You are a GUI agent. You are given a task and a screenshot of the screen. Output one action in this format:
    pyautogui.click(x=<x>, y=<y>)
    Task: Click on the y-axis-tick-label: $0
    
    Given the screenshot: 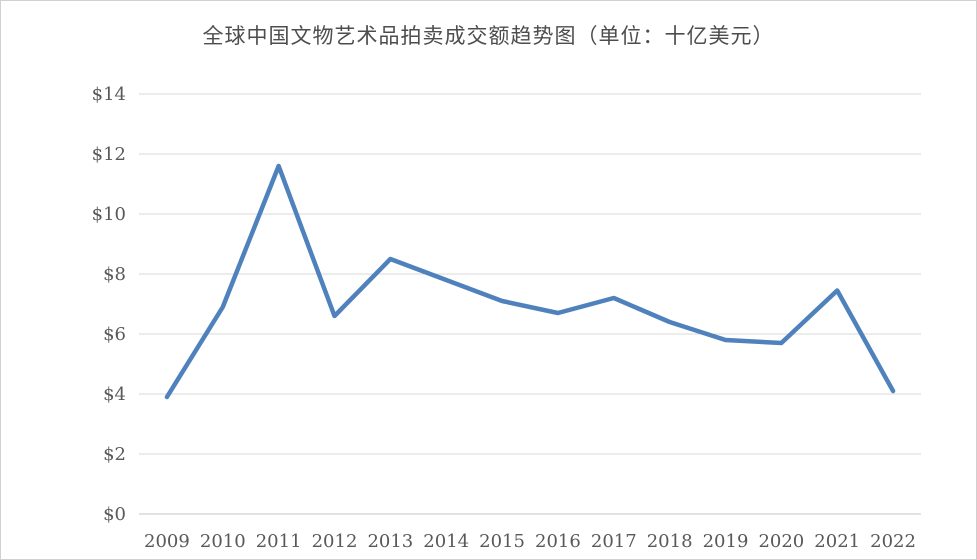 What is the action you would take?
    pyautogui.click(x=114, y=514)
    